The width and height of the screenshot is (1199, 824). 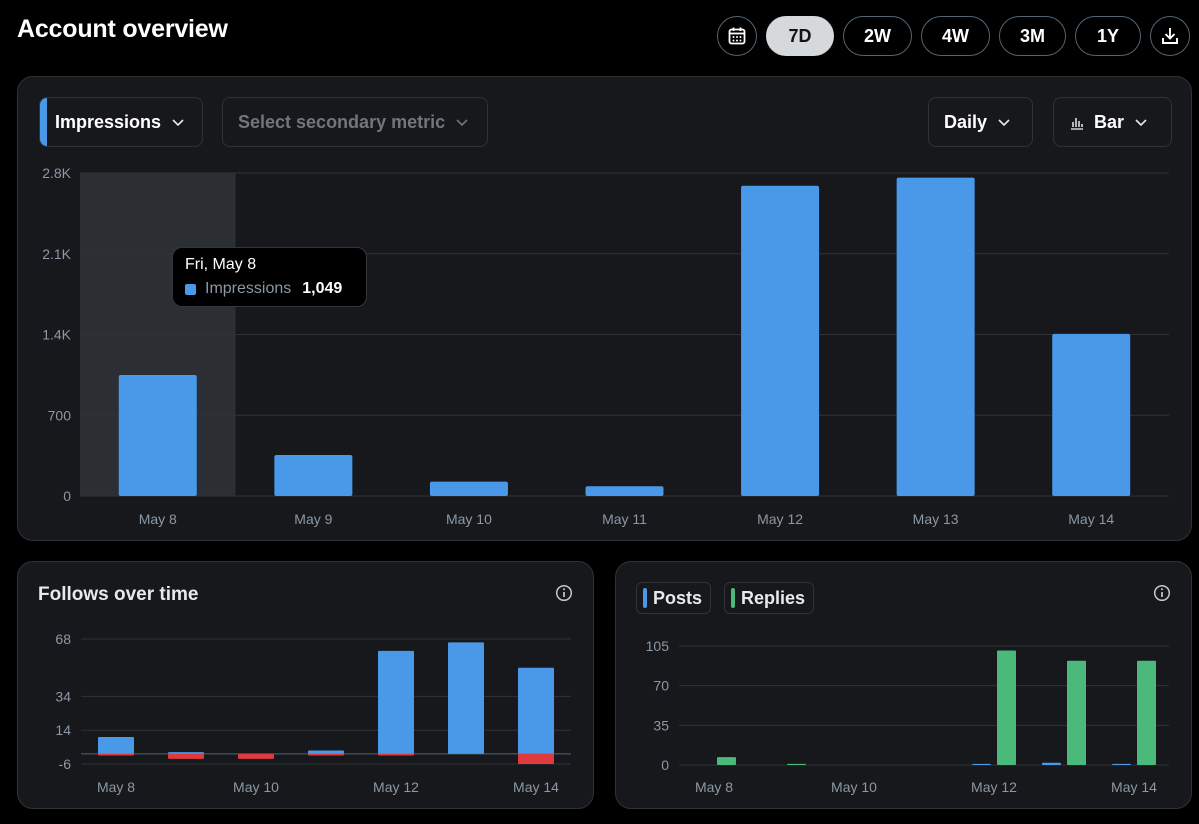 I want to click on primary-metric-color, so click(x=43, y=122).